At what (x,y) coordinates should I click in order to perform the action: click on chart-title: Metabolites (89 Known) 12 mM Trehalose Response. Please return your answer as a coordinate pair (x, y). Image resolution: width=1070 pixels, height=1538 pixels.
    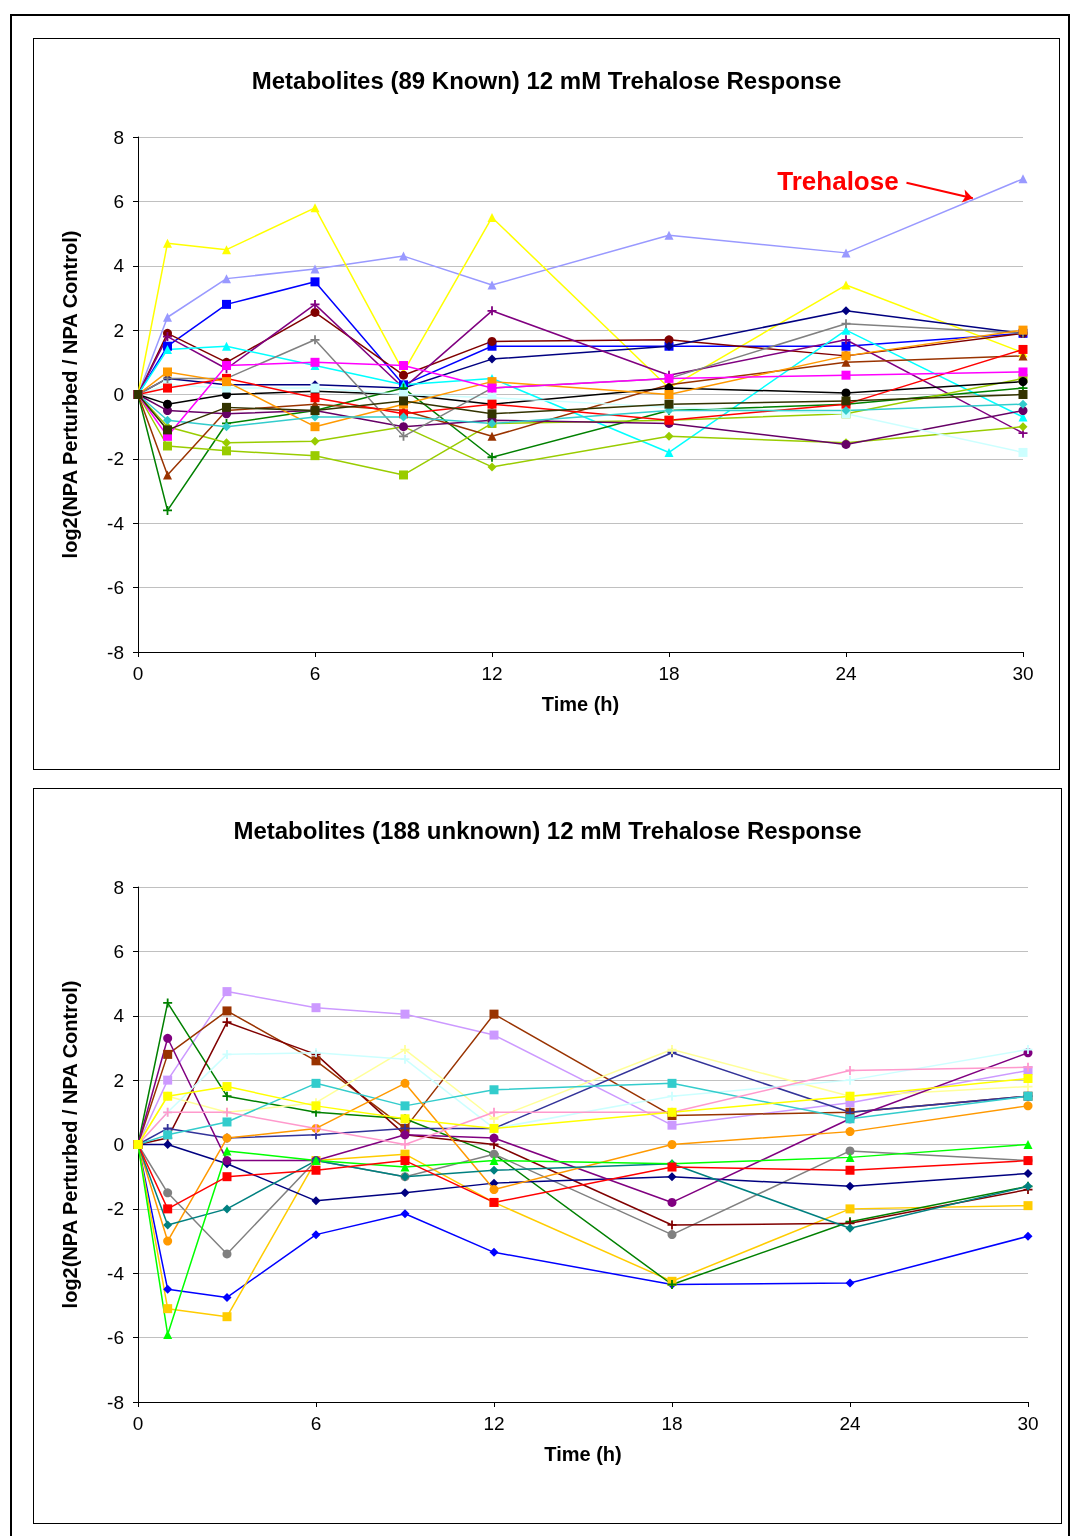
    Looking at the image, I should click on (546, 80).